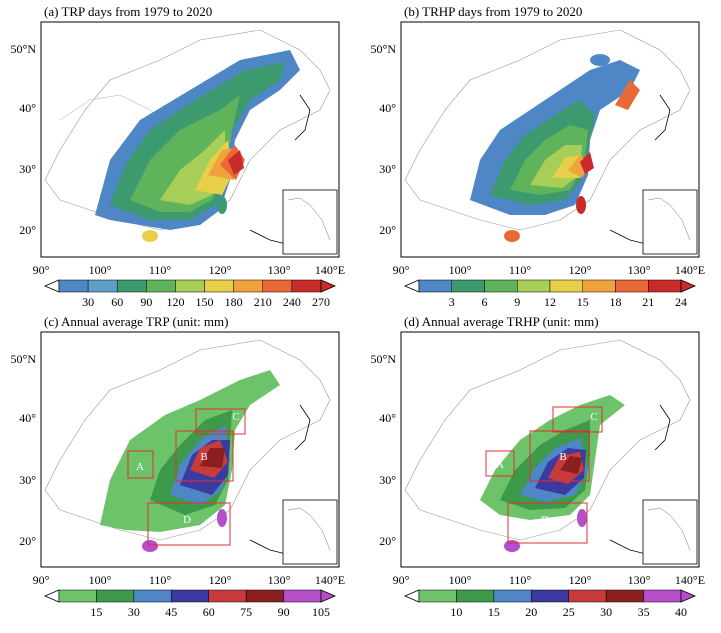 Image resolution: width=721 pixels, height=633 pixels. What do you see at coordinates (456, 612) in the screenshot?
I see `colorbar-tick-label: 10` at bounding box center [456, 612].